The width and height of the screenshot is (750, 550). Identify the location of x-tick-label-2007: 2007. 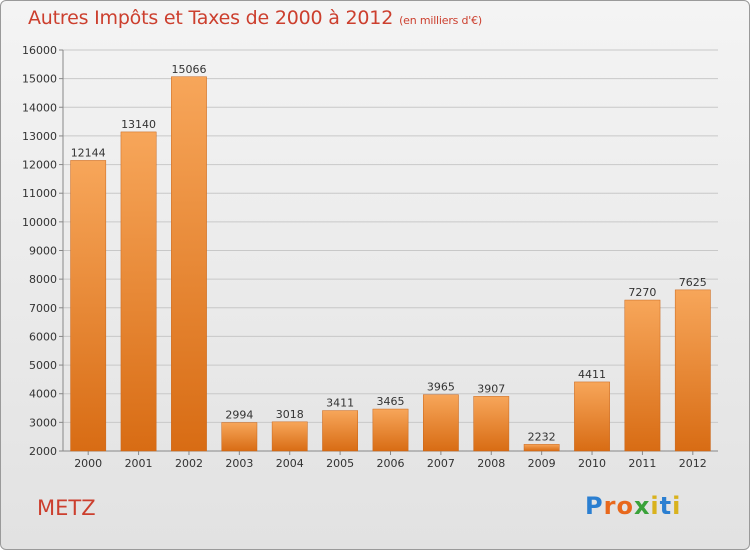
(441, 463).